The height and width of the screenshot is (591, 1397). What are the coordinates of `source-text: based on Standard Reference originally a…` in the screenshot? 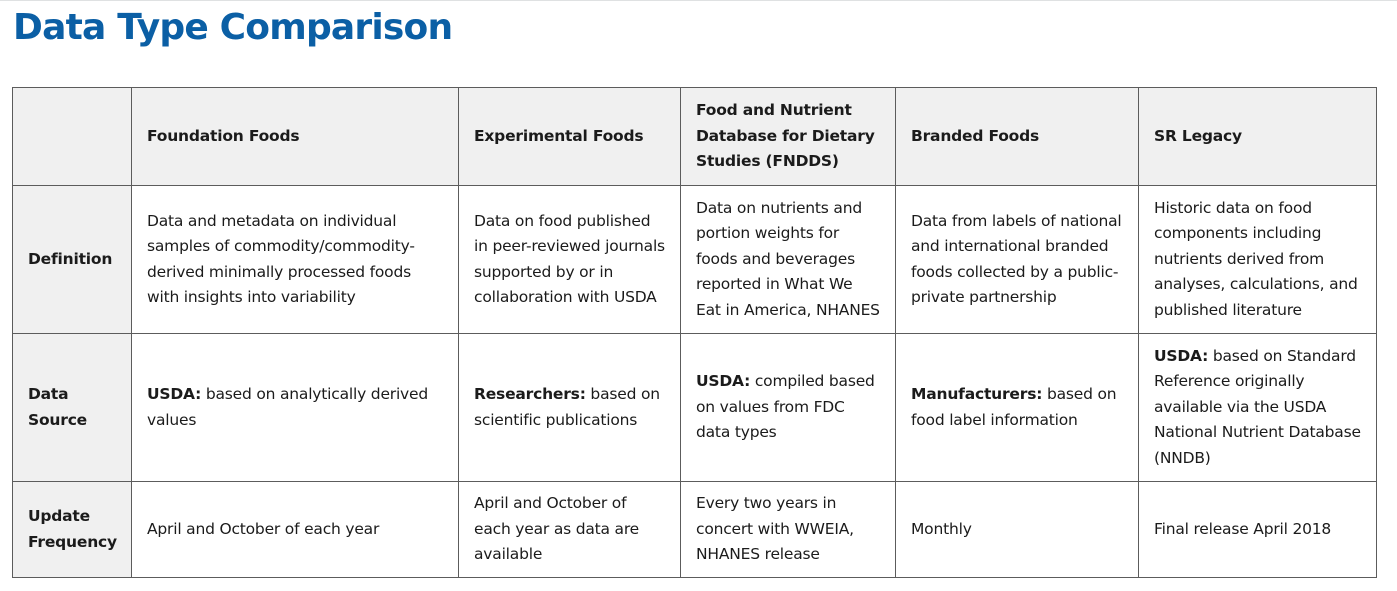 It's located at (1257, 406).